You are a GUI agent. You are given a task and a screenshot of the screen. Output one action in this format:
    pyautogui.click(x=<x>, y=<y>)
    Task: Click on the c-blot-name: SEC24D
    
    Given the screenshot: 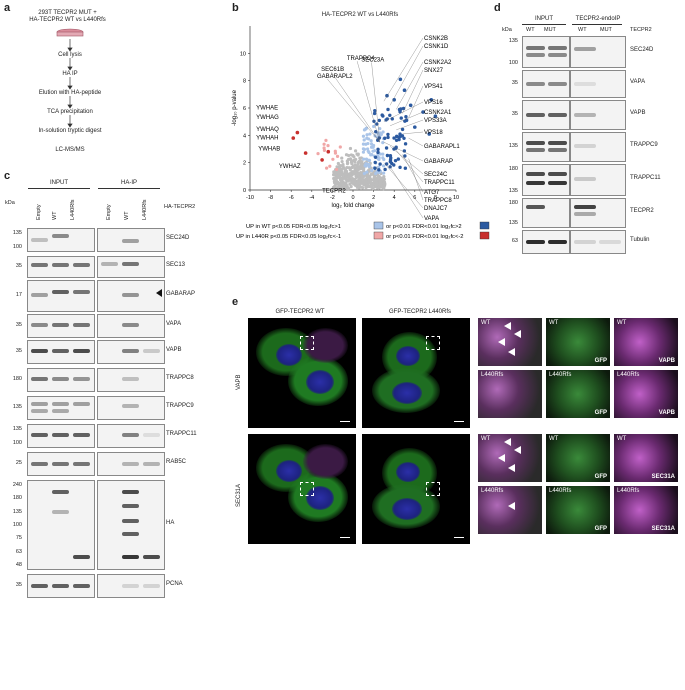 What is the action you would take?
    pyautogui.click(x=178, y=238)
    